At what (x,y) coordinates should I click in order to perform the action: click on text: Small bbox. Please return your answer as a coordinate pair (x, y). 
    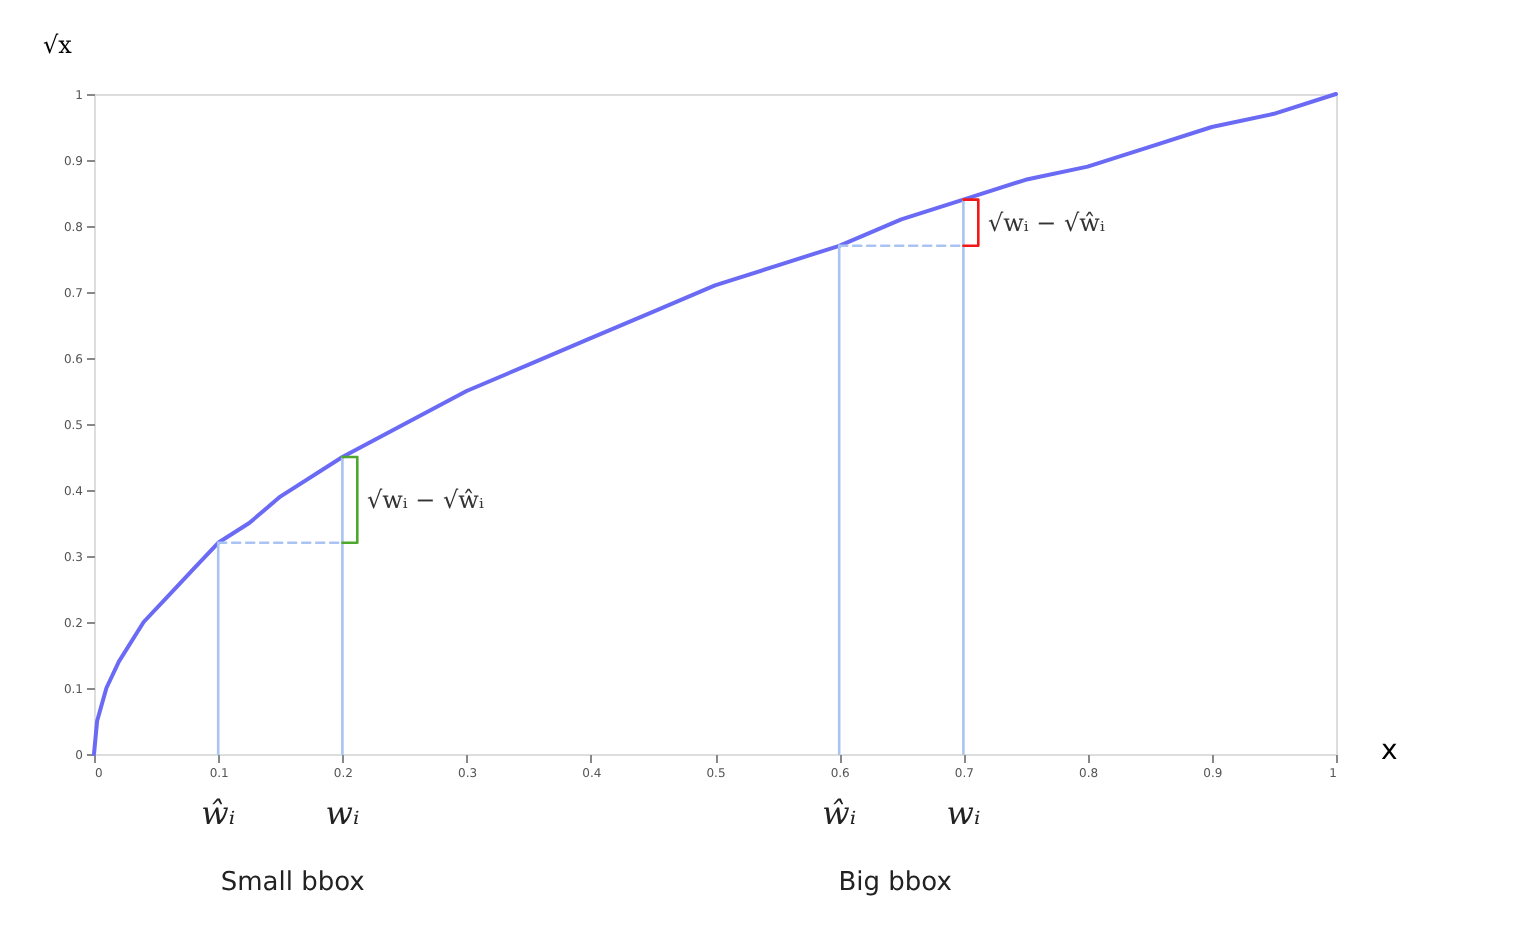
    Looking at the image, I should click on (293, 883).